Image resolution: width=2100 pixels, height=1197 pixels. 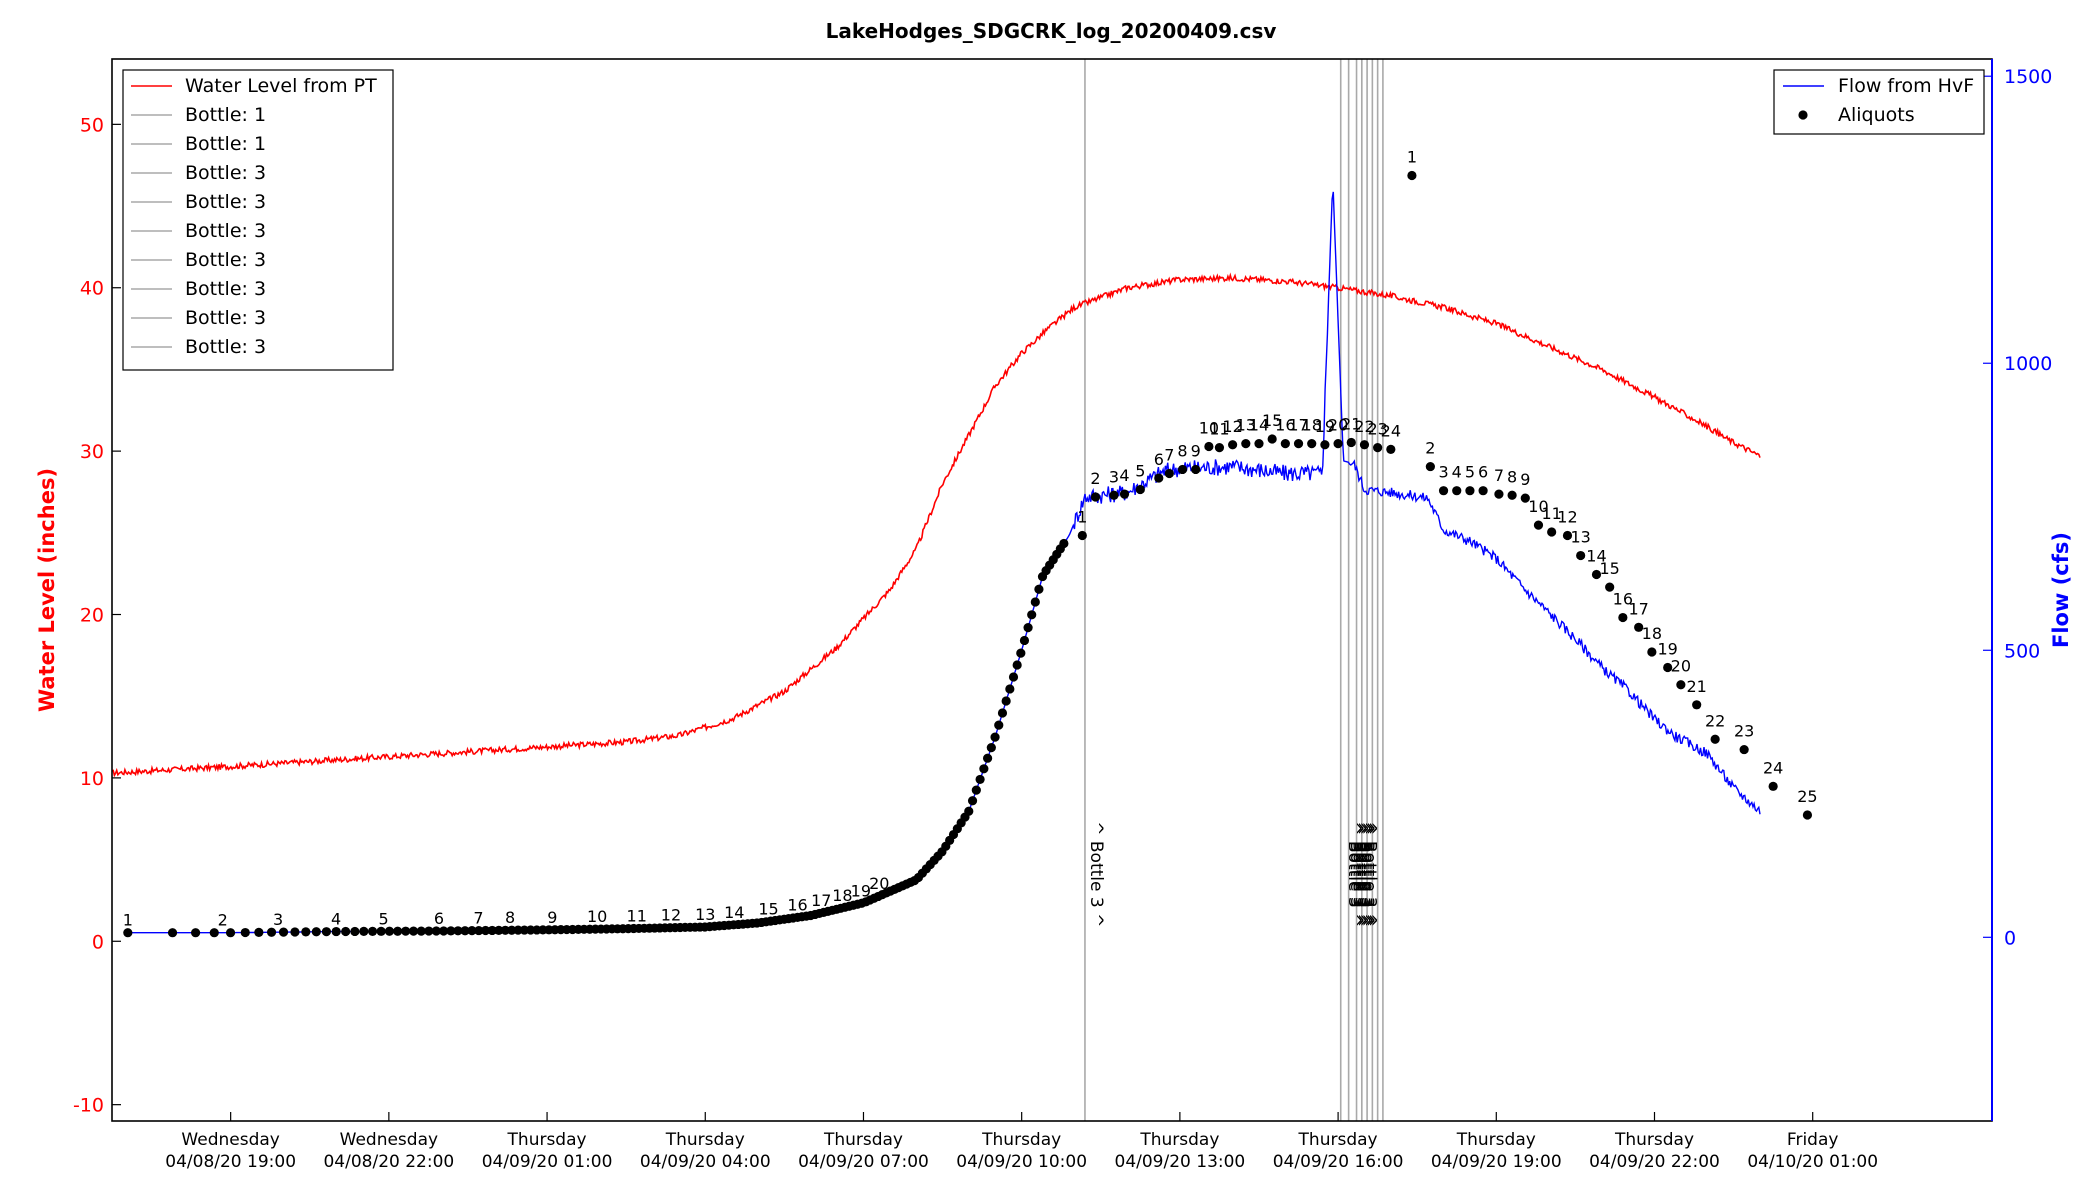 What do you see at coordinates (230, 1140) in the screenshot?
I see `x-tick-day: Wednesday` at bounding box center [230, 1140].